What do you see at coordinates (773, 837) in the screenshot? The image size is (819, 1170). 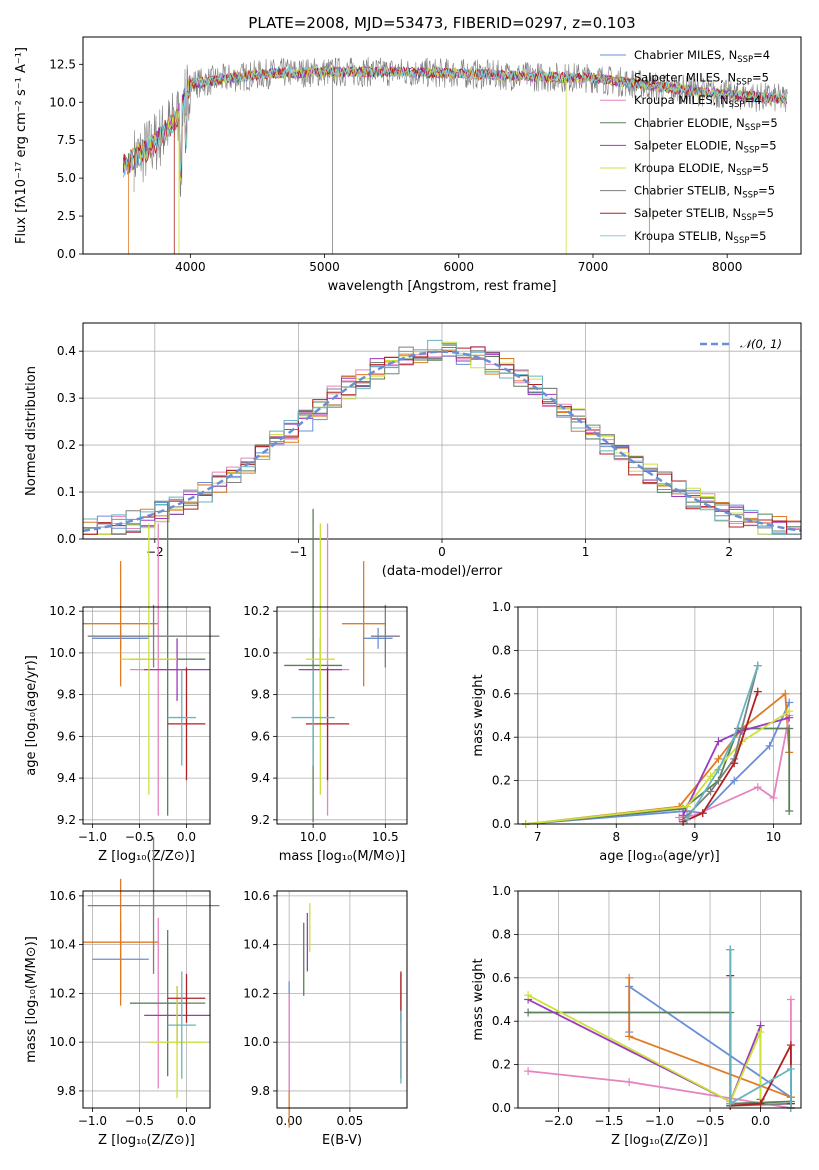 I see `x-tick-label: 10` at bounding box center [773, 837].